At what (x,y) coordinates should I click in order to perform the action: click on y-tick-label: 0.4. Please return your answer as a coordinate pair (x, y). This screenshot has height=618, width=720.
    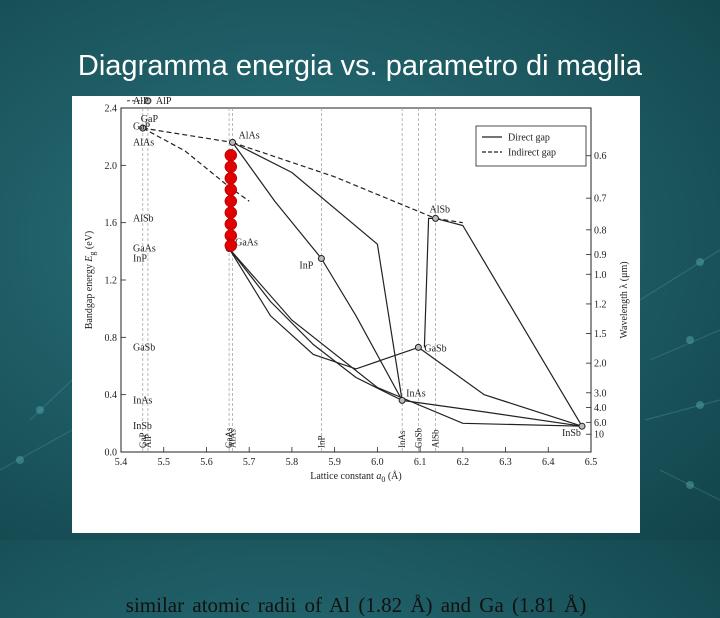
    Looking at the image, I should click on (111, 395).